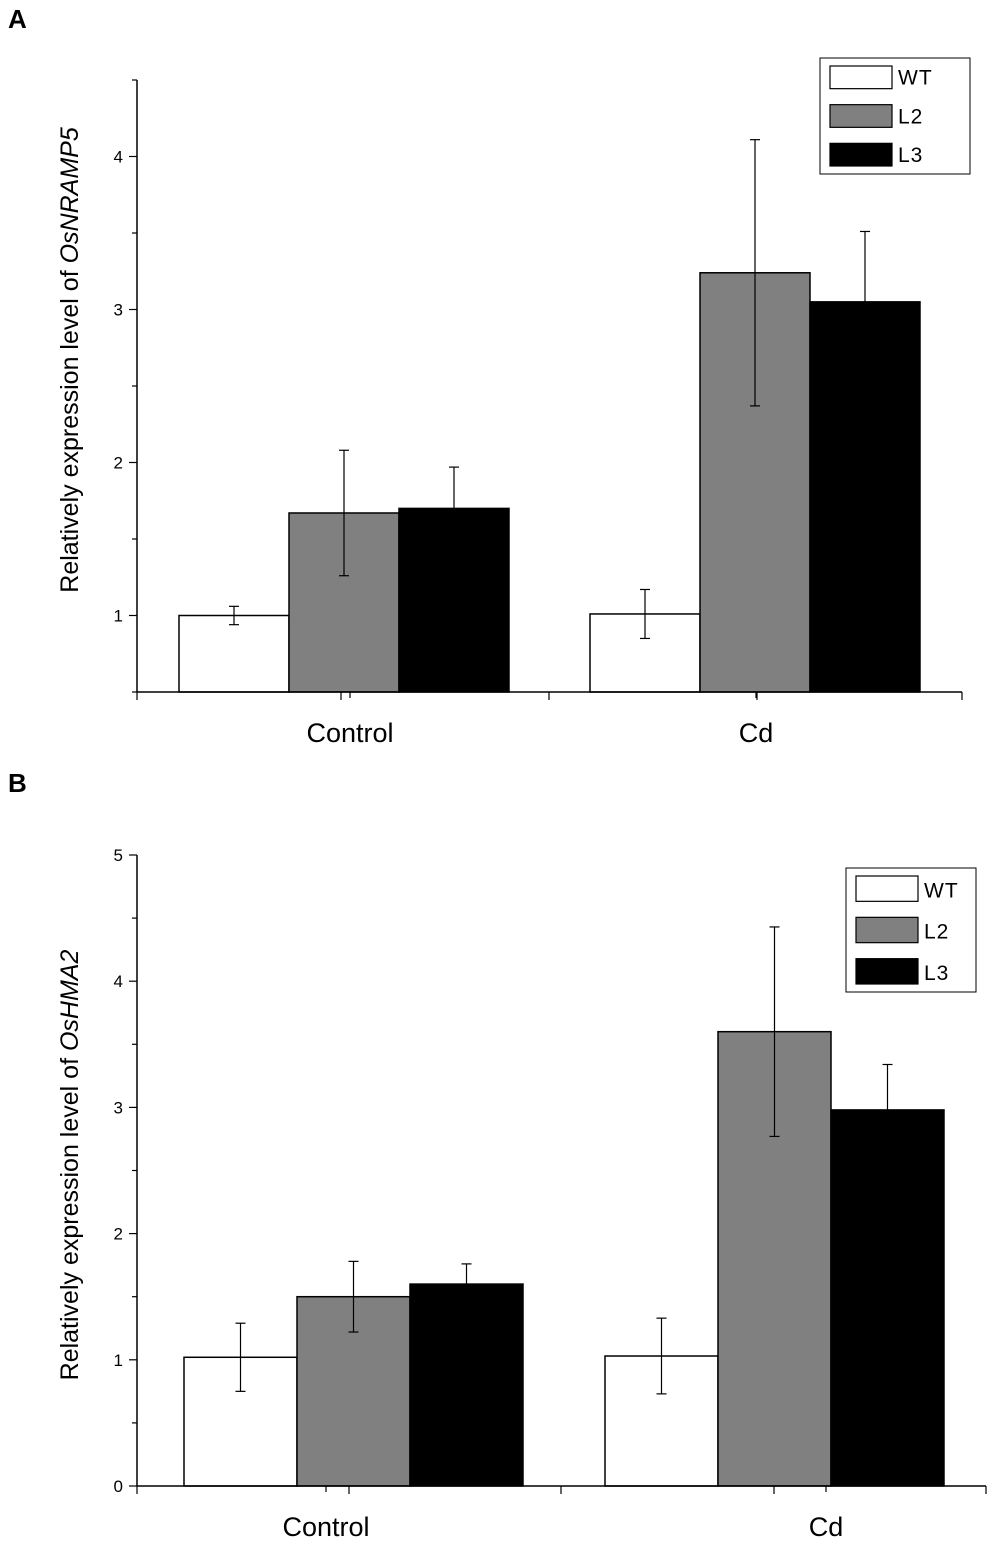  I want to click on y-axis-label: Relatively expression level of OsNRAMP5, so click(70, 360).